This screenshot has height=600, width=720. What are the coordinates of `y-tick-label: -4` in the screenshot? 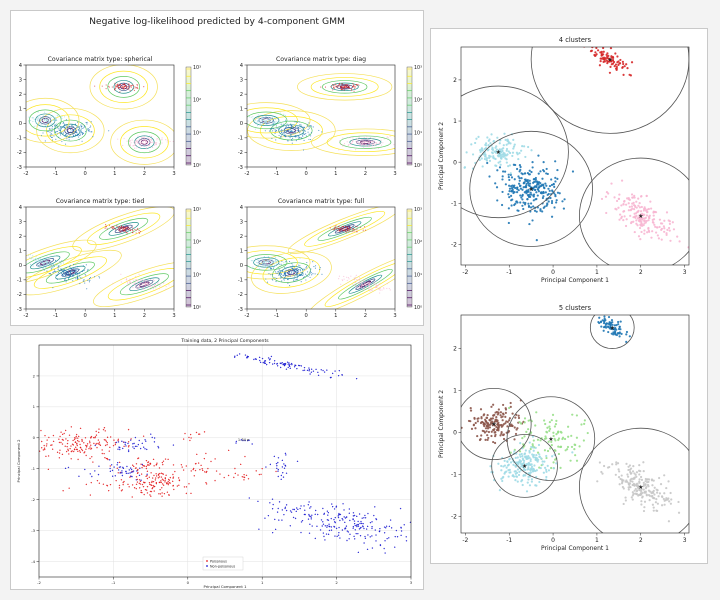 It's located at (33, 561).